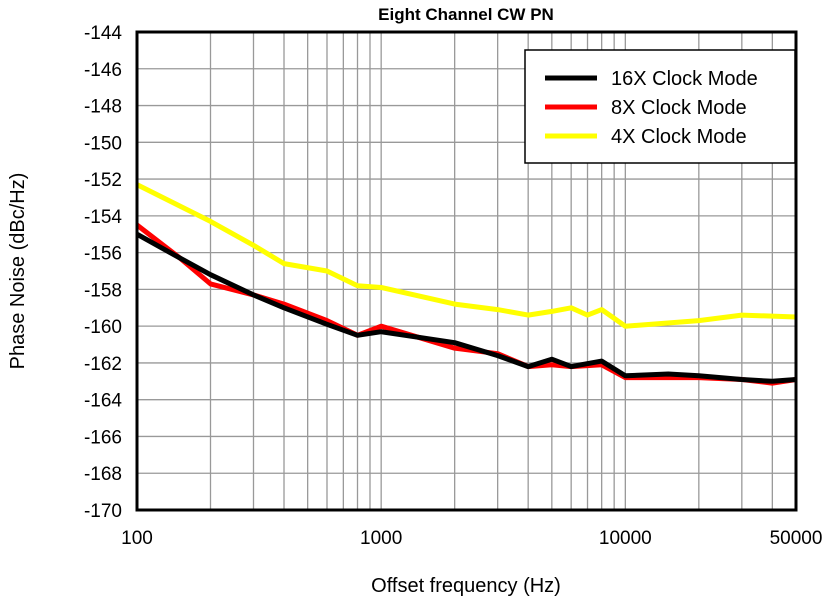  Describe the element at coordinates (471, 538) in the screenshot. I see `x-tick-labels: 100 1000 10000 50000` at that location.